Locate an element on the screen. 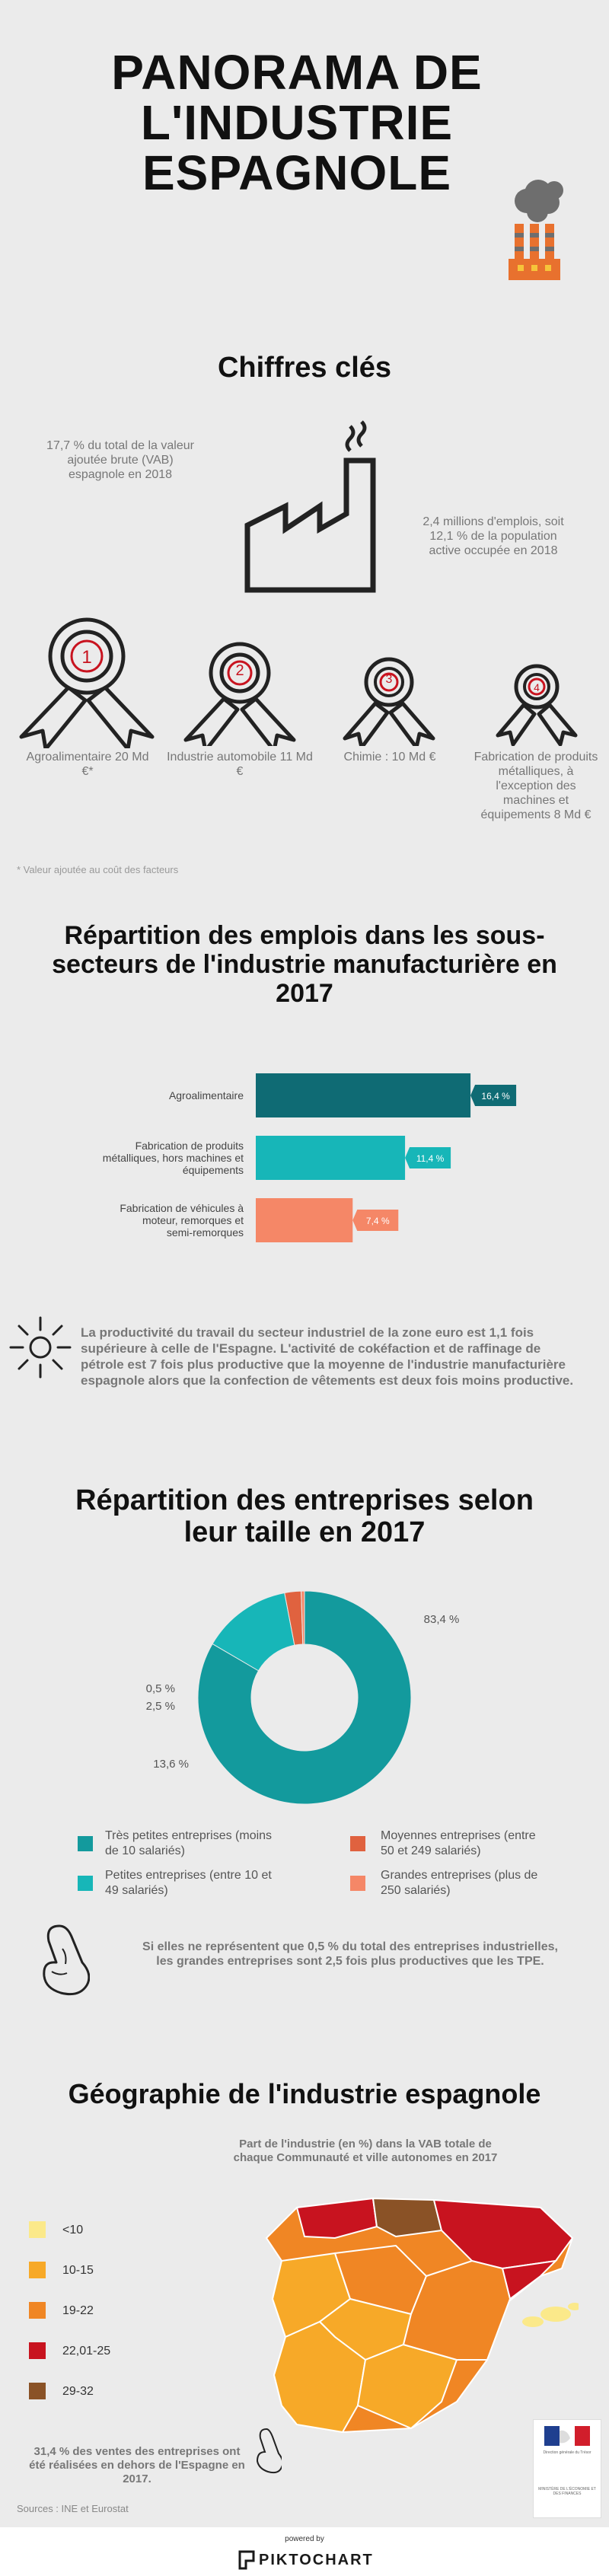  key-figures-heading: Chiffres clés is located at coordinates (304, 368).